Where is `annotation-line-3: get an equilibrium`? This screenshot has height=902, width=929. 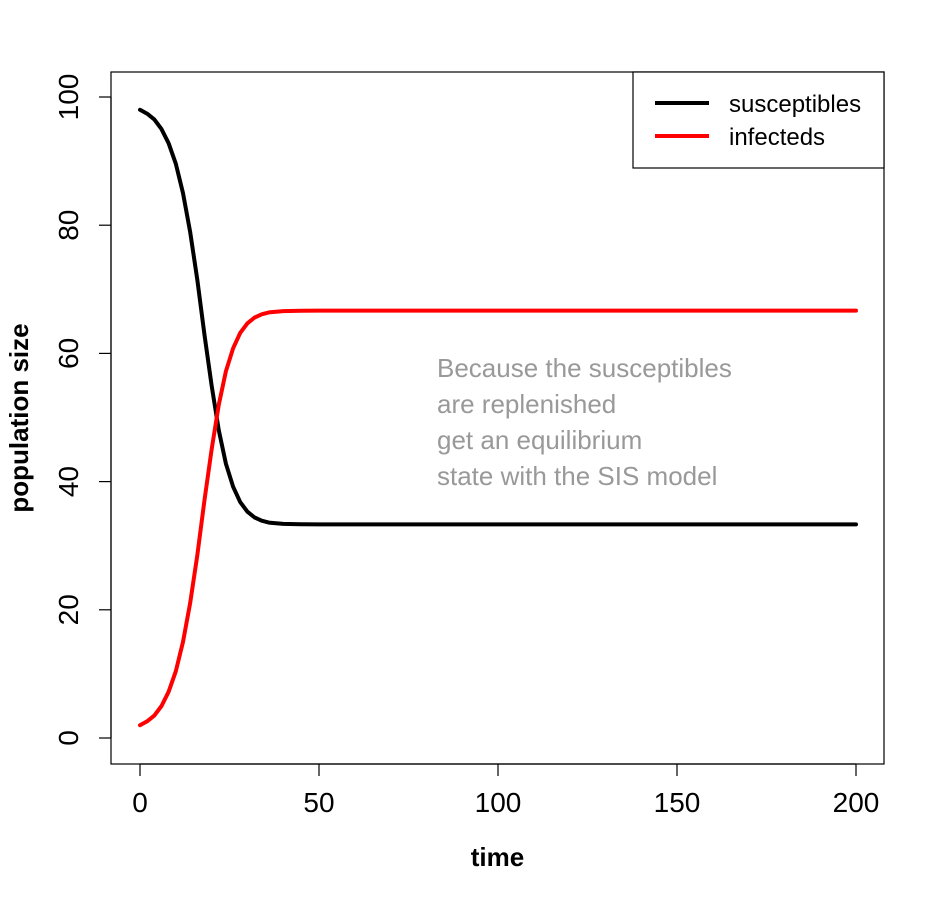
annotation-line-3: get an equilibrium is located at coordinates (539, 440).